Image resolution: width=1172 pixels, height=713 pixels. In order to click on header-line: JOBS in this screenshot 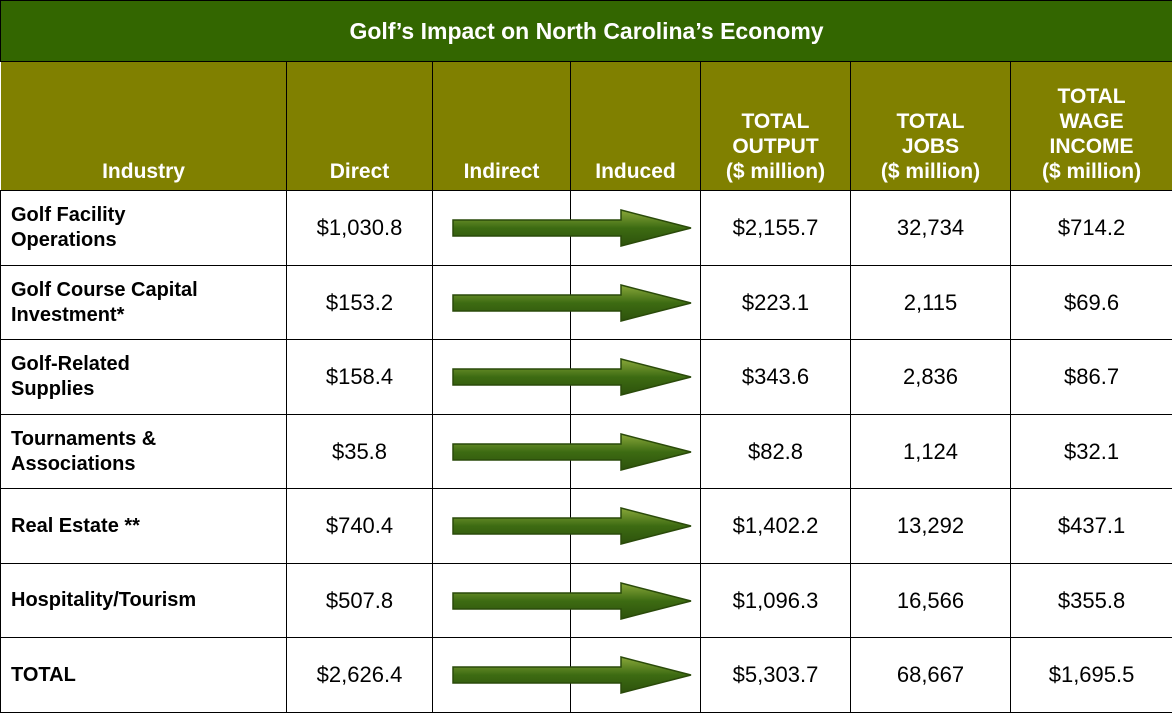, I will do `click(930, 146)`.